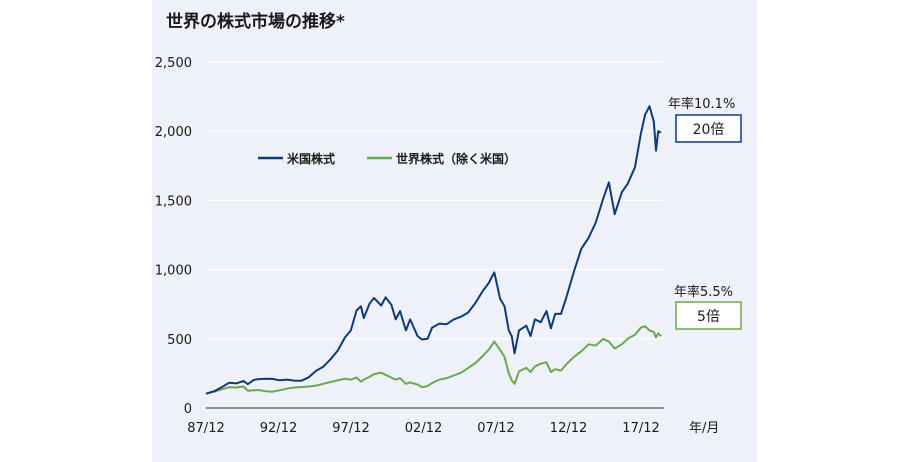  I want to click on series-line-world, so click(433, 360).